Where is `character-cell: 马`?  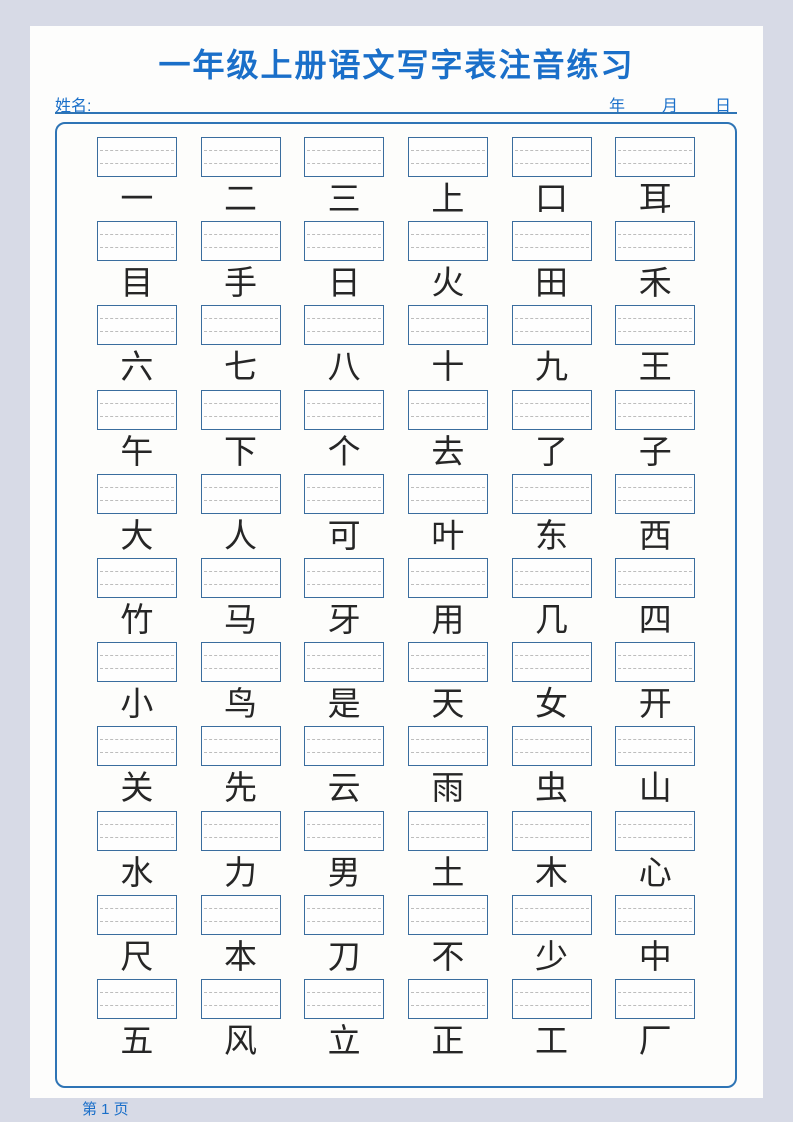
character-cell: 马 is located at coordinates (241, 599).